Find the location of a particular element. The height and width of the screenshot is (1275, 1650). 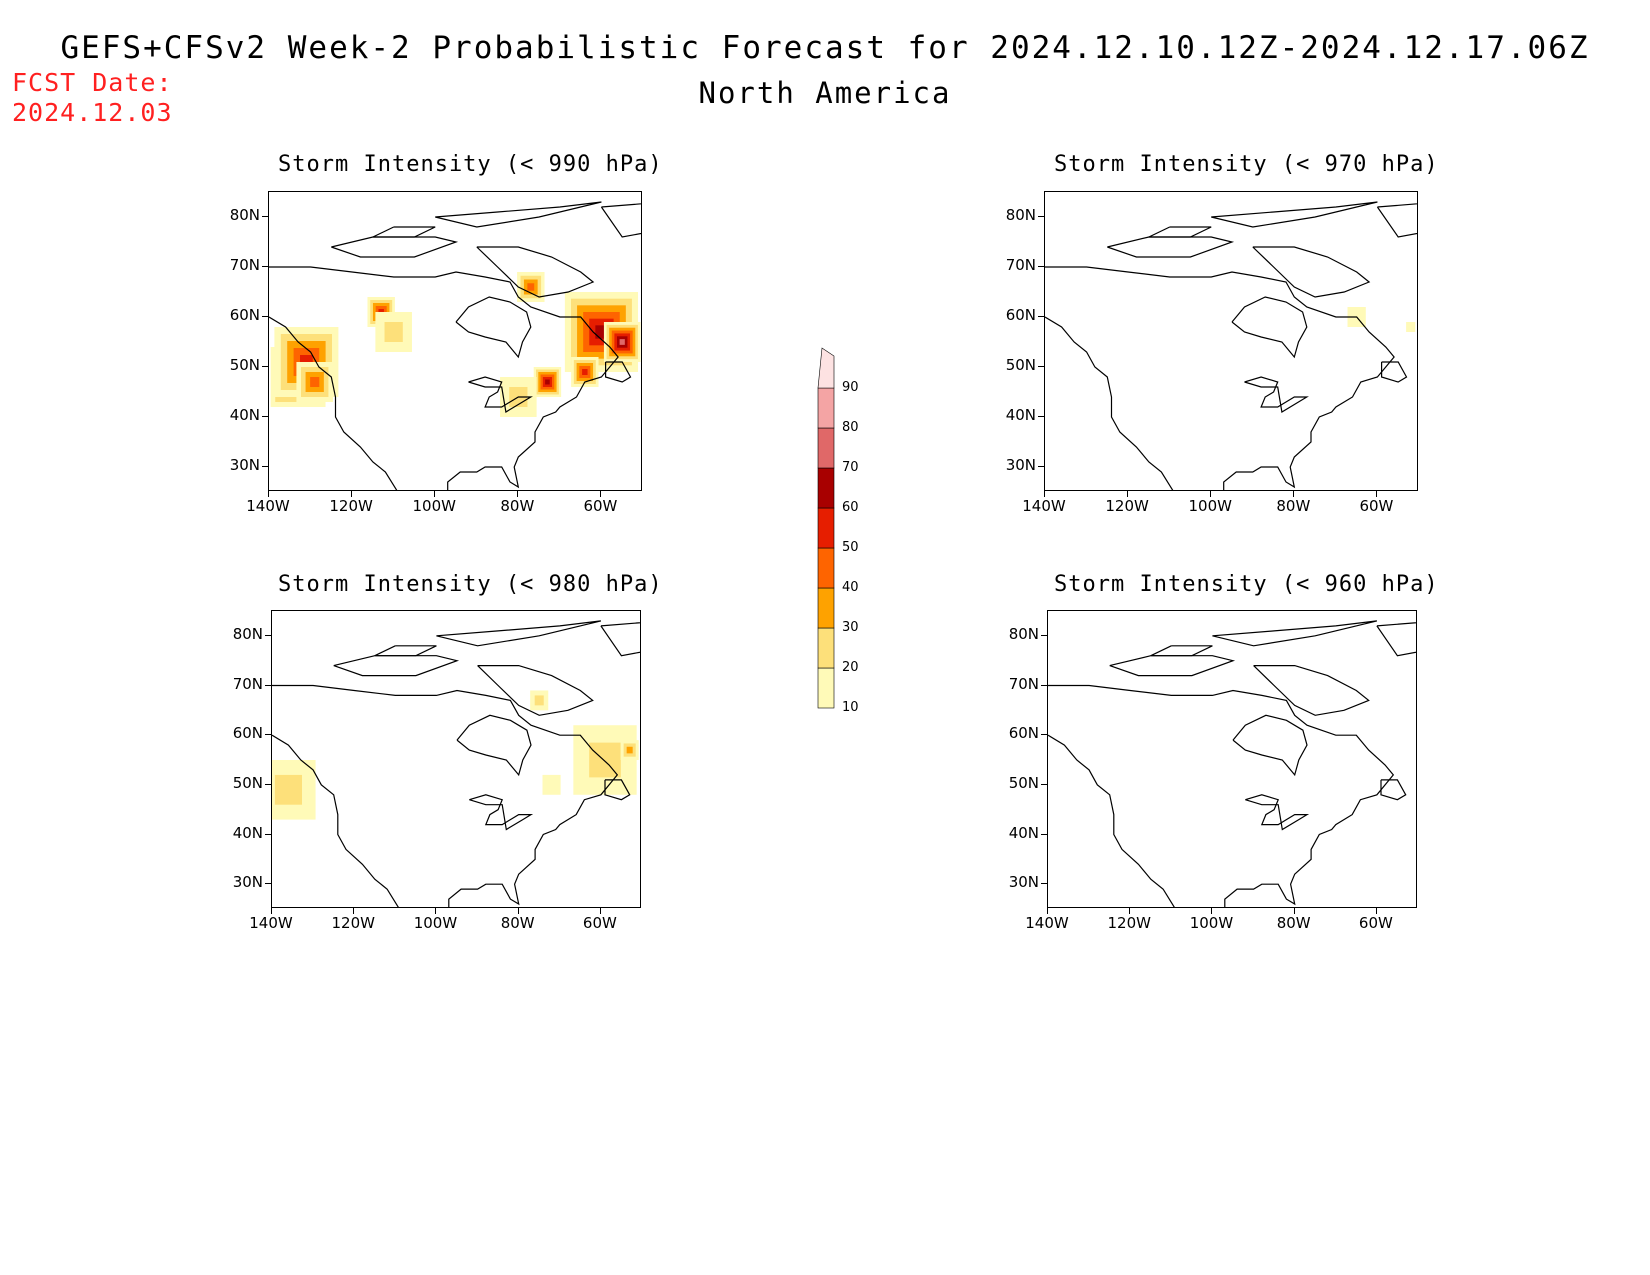

colorbar is located at coordinates (826, 528).